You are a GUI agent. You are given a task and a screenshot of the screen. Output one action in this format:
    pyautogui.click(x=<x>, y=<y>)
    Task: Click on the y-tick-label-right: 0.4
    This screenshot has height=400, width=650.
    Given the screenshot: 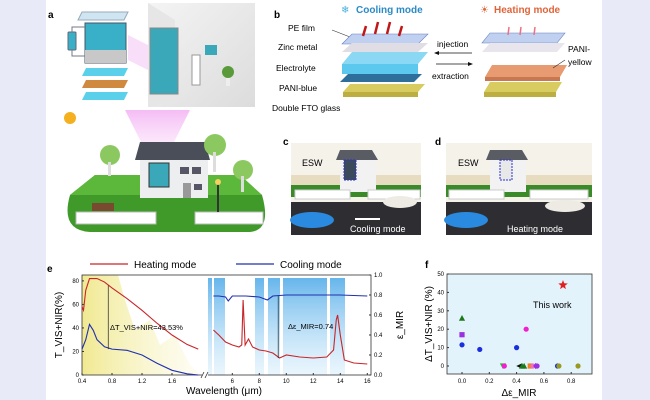 What is the action you would take?
    pyautogui.click(x=378, y=336)
    